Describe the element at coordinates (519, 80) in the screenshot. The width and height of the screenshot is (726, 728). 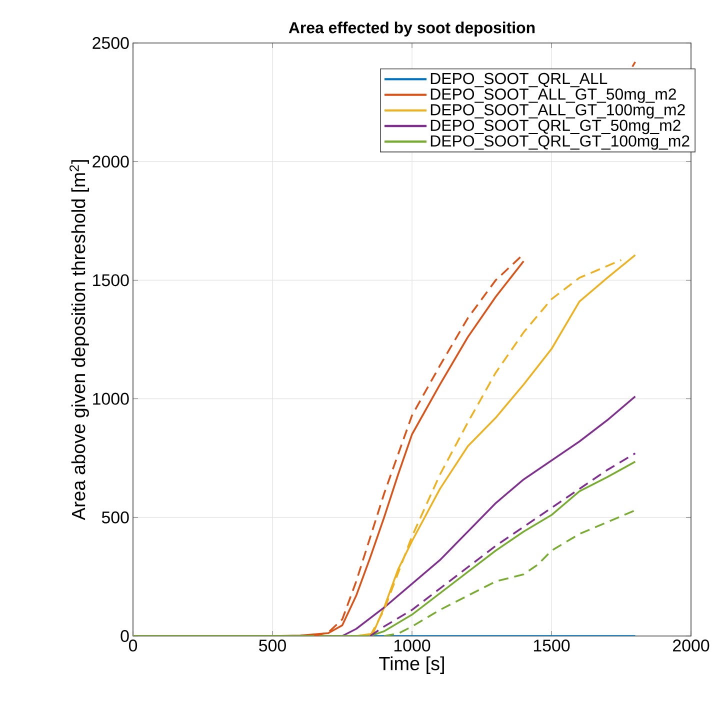
I see `legend-label: DEPO_SOOT_QRL_ALL` at that location.